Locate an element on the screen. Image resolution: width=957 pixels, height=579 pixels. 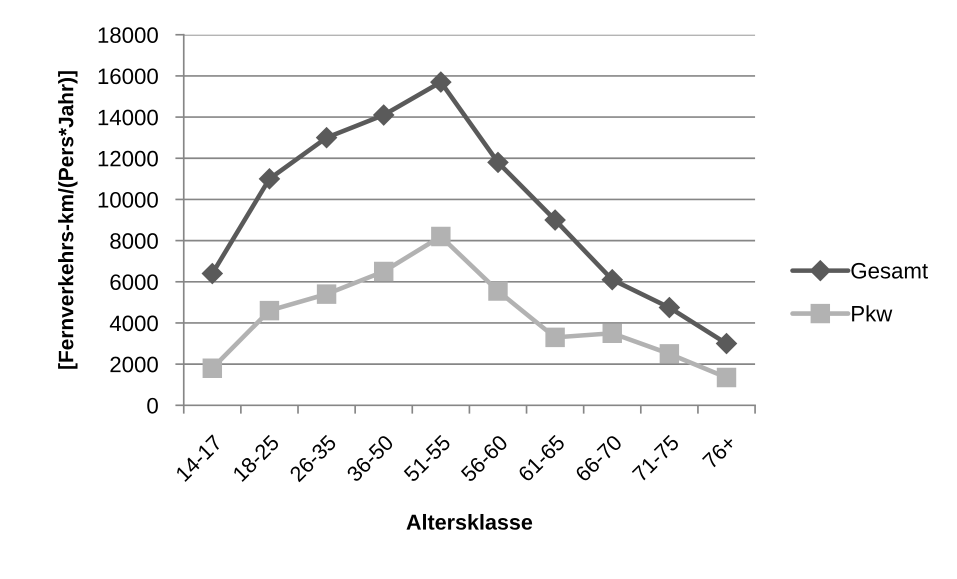
y-tick-label: 14000 is located at coordinates (128, 118).